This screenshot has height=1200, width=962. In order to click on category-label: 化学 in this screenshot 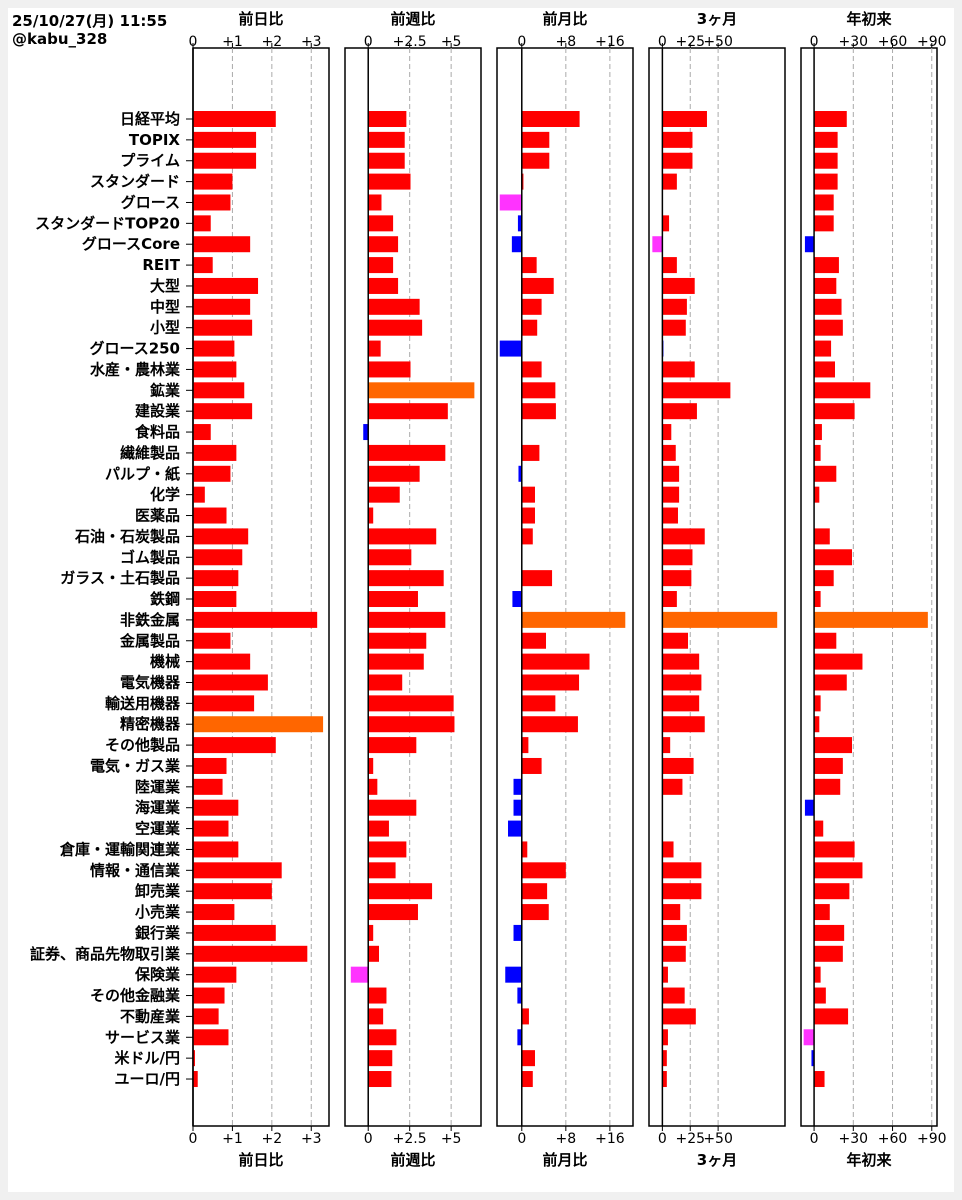, I will do `click(165, 495)`.